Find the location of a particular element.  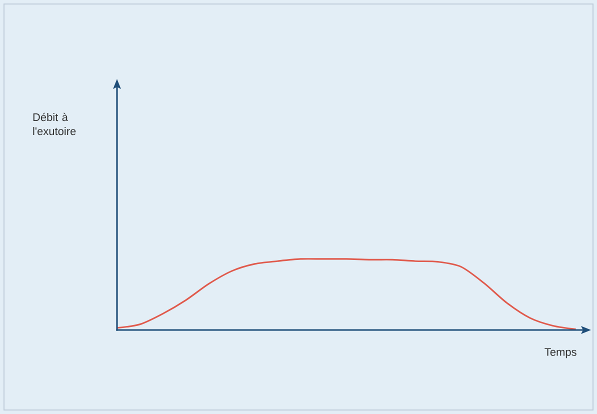

text: Débit à l'exutoire is located at coordinates (54, 124).